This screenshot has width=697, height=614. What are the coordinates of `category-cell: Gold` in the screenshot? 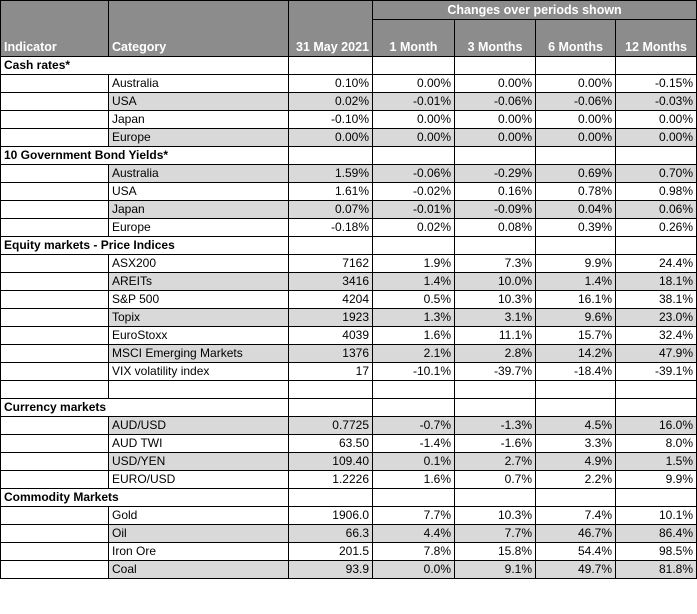 It's located at (198, 515).